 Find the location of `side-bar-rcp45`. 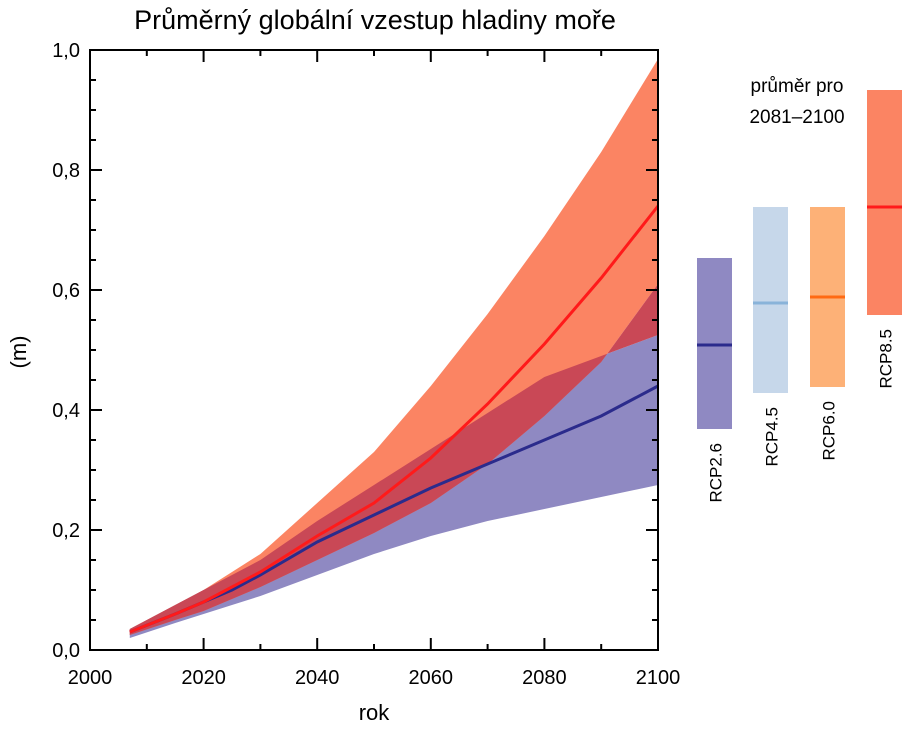

side-bar-rcp45 is located at coordinates (770, 300).